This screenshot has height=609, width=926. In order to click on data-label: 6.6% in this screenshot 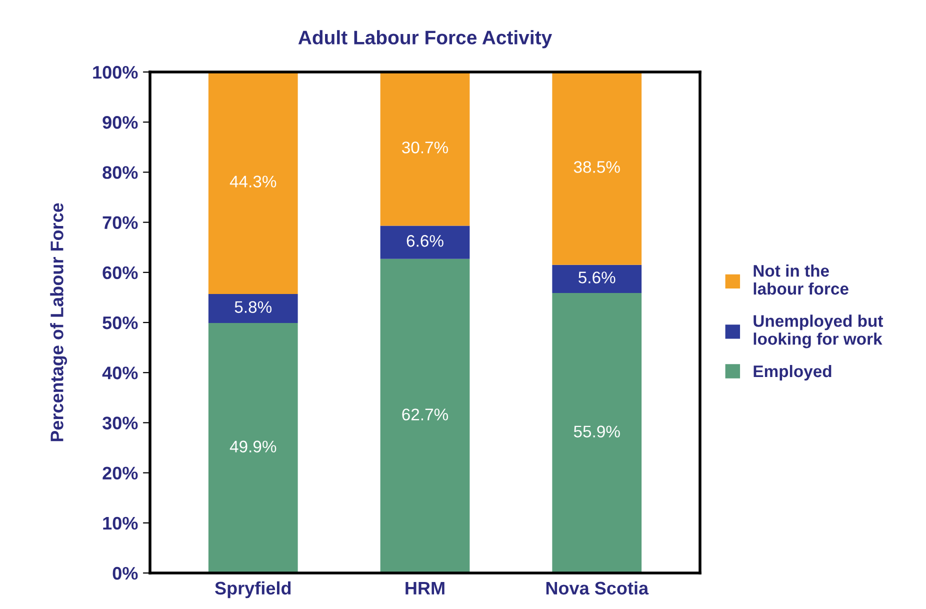, I will do `click(425, 241)`.